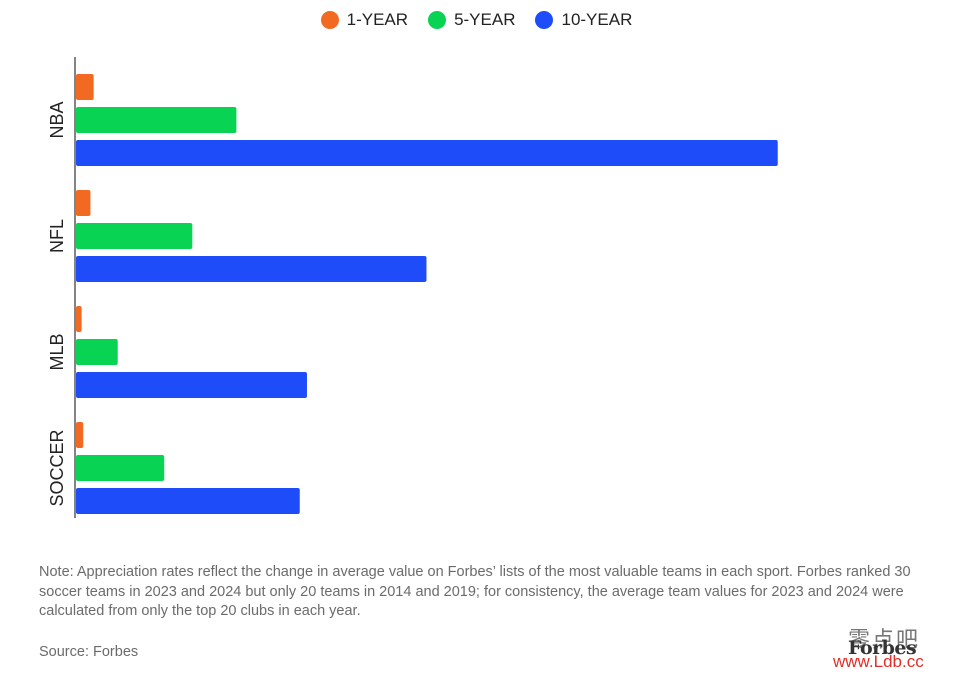  I want to click on legend-item-1-year: 1-YEAR, so click(364, 20).